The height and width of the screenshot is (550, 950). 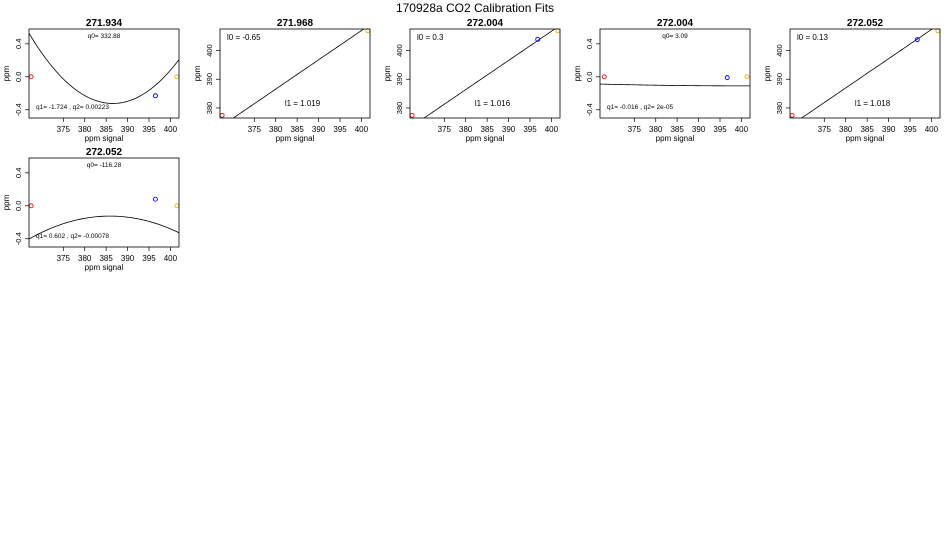 What do you see at coordinates (640, 107) in the screenshot?
I see `coefficient-label: q1= -0.016 , q2= 2e-05` at bounding box center [640, 107].